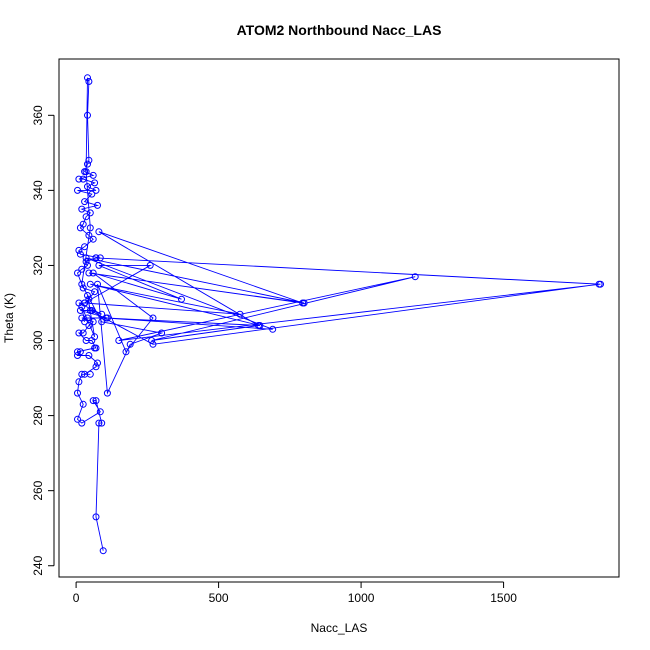  I want to click on x-tick-label: 1500, so click(503, 598).